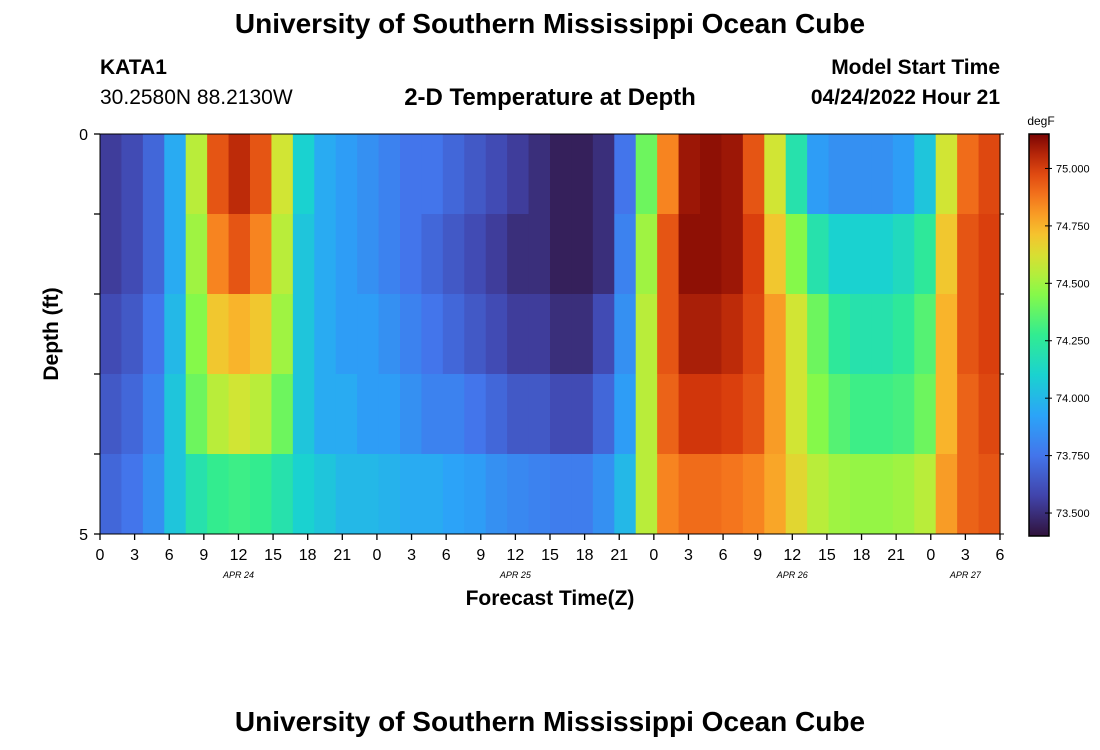 This screenshot has width=1100, height=750. I want to click on colorbar-tick-label: 74.750, so click(1073, 227).